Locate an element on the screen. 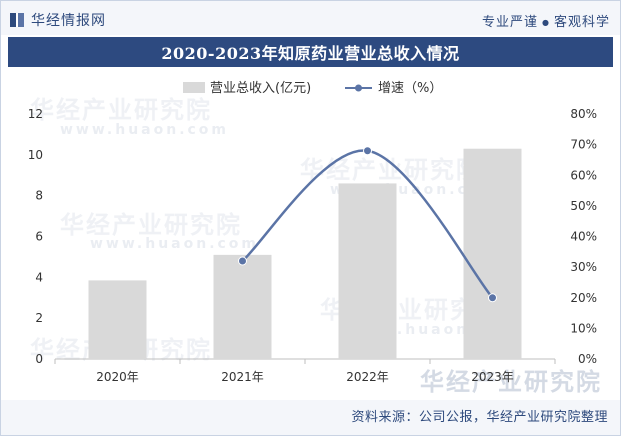 The height and width of the screenshot is (436, 621). legend: 营业总收入(亿元) 增速（%） is located at coordinates (312, 88).